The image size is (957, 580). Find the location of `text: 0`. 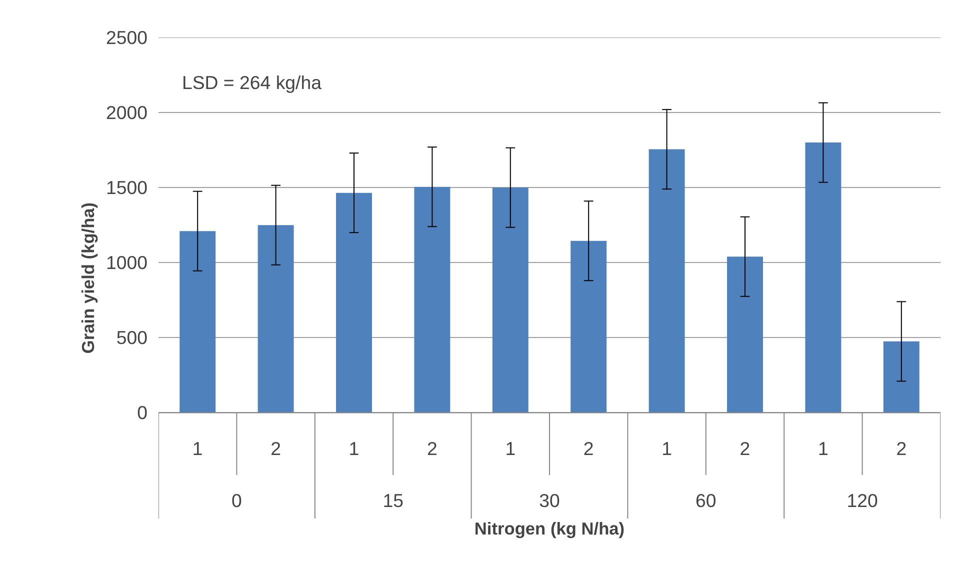

text: 0 is located at coordinates (237, 500).